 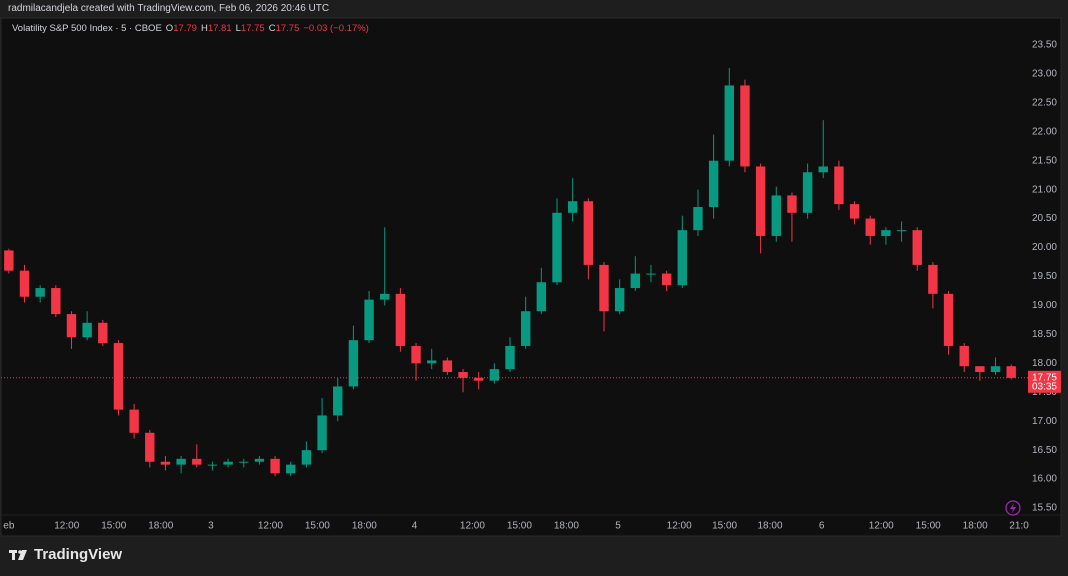 What do you see at coordinates (78, 554) in the screenshot?
I see `brand: TradingView` at bounding box center [78, 554].